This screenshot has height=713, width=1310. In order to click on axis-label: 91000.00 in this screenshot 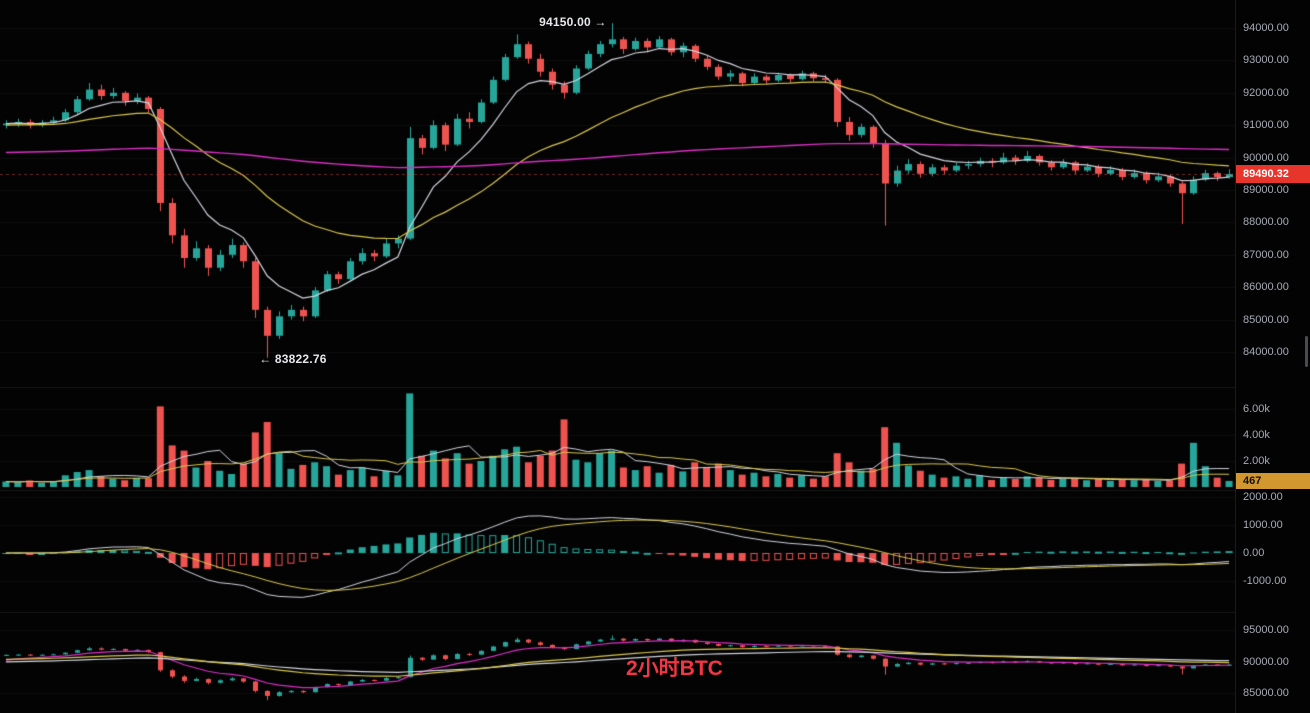, I will do `click(1266, 125)`.